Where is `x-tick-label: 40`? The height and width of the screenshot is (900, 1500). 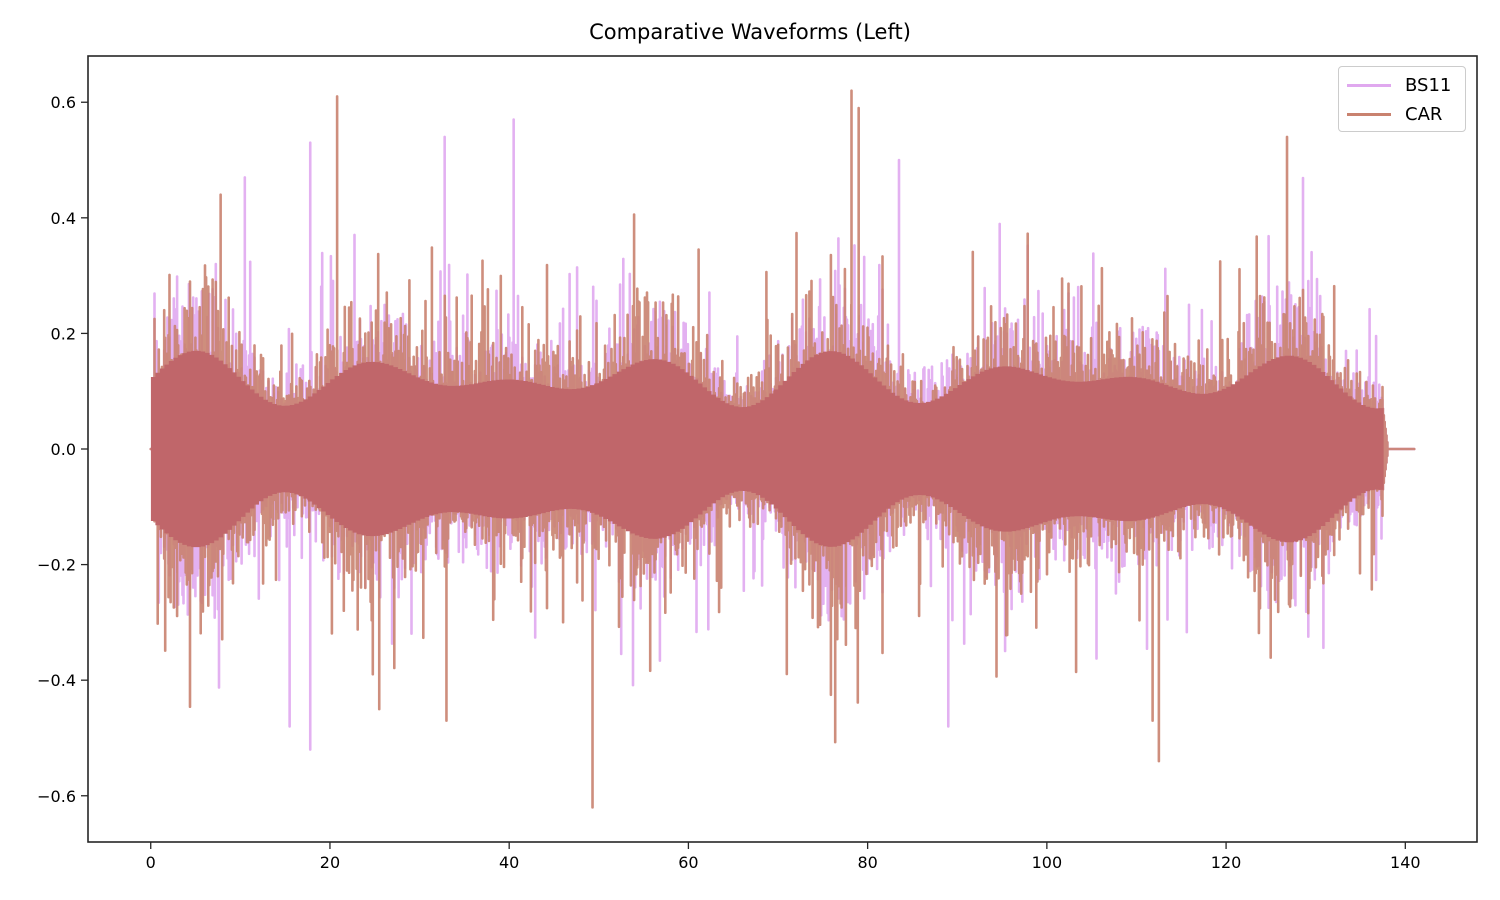
x-tick-label: 40 is located at coordinates (509, 862).